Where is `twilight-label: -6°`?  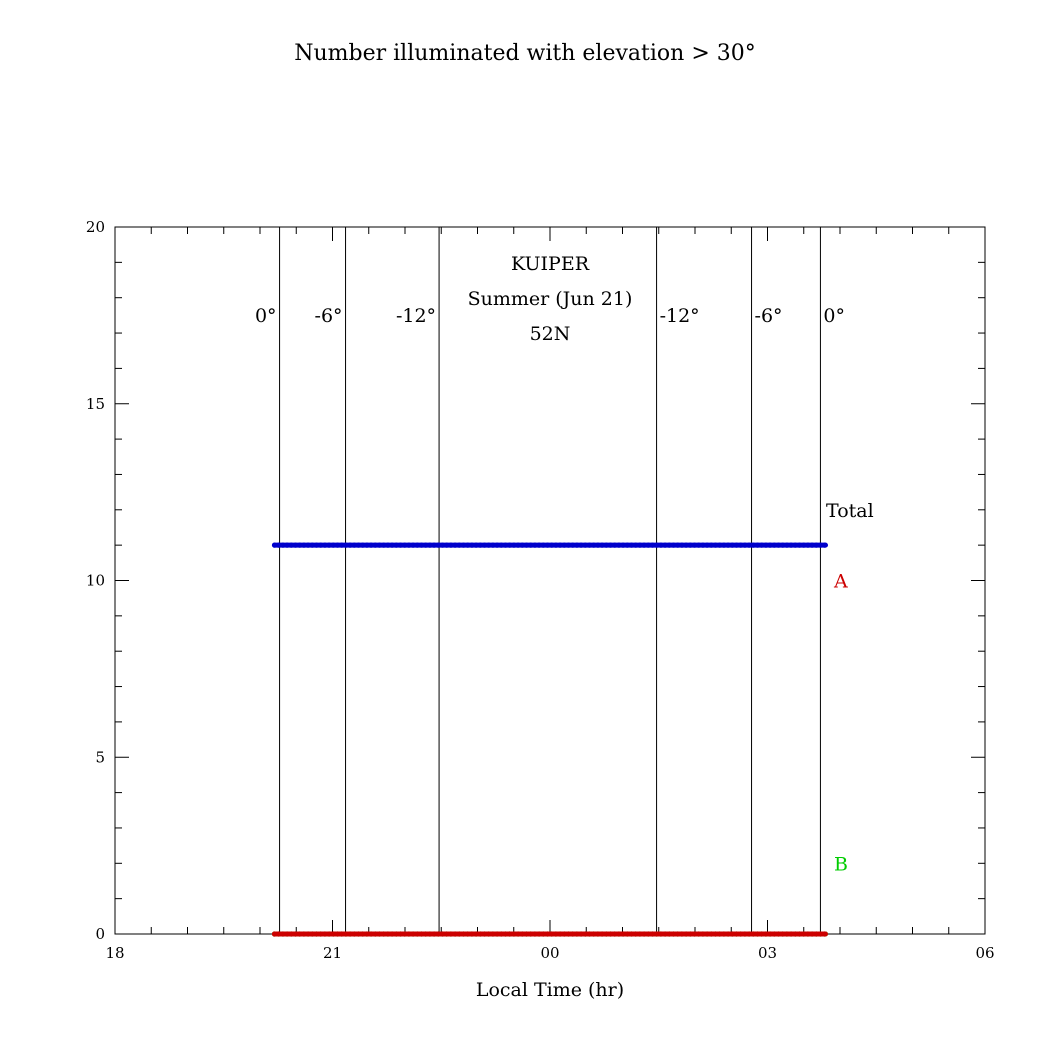 twilight-label: -6° is located at coordinates (769, 316).